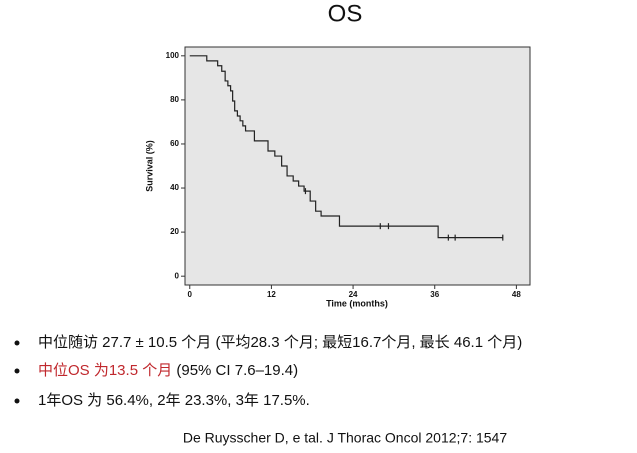  I want to click on y-tick-label: 20, so click(174, 231).